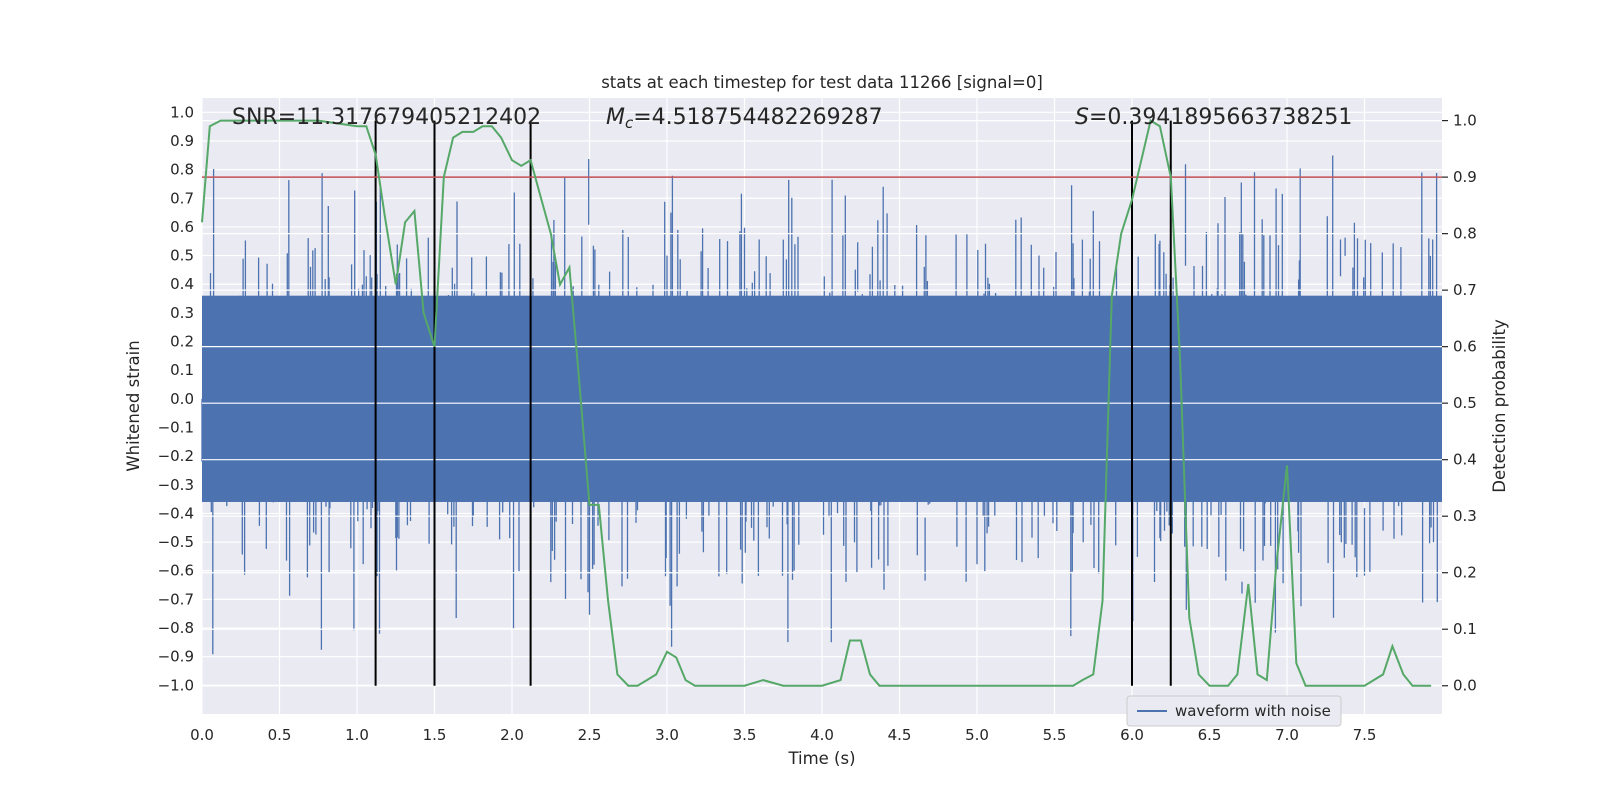 The width and height of the screenshot is (1600, 800). Describe the element at coordinates (757, 117) in the screenshot. I see `chirp-mass-value: =4.518754482269287` at that location.